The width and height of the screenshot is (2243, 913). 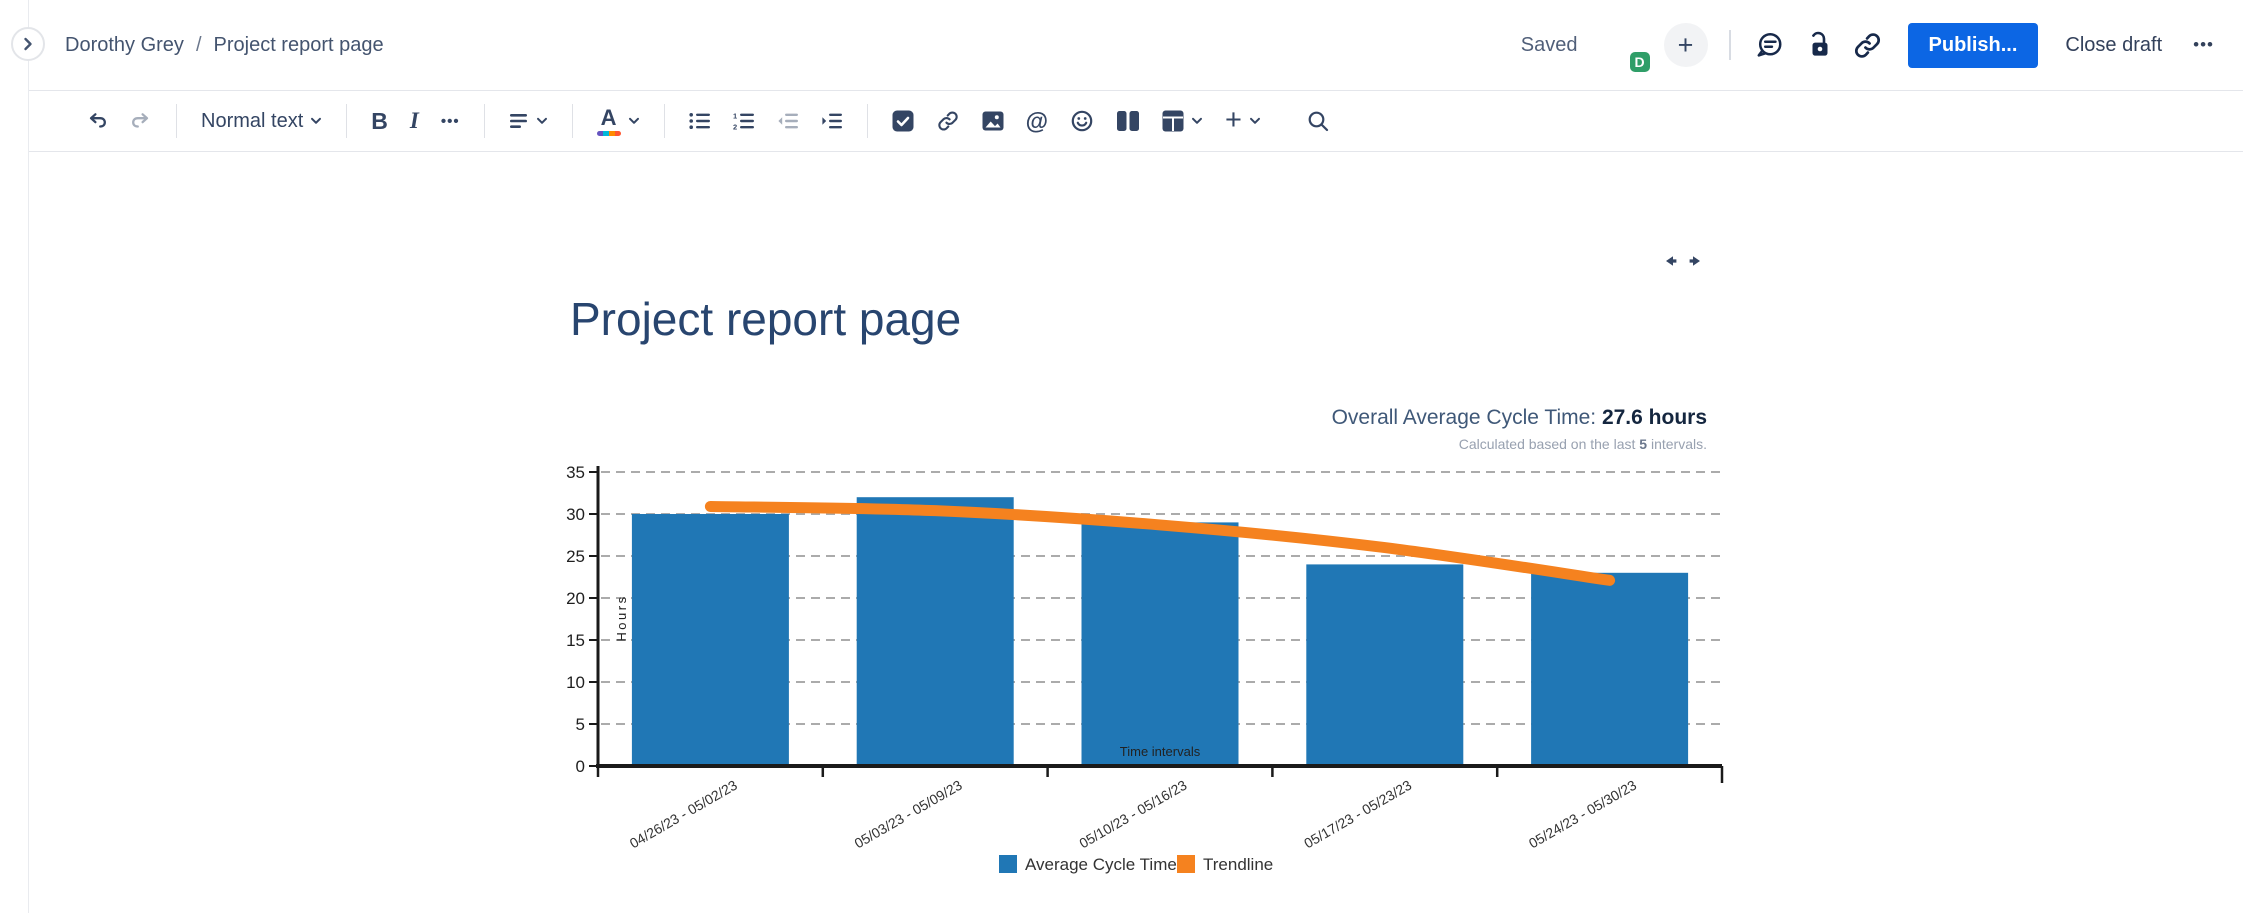 I want to click on copy-link-button, so click(x=1867, y=45).